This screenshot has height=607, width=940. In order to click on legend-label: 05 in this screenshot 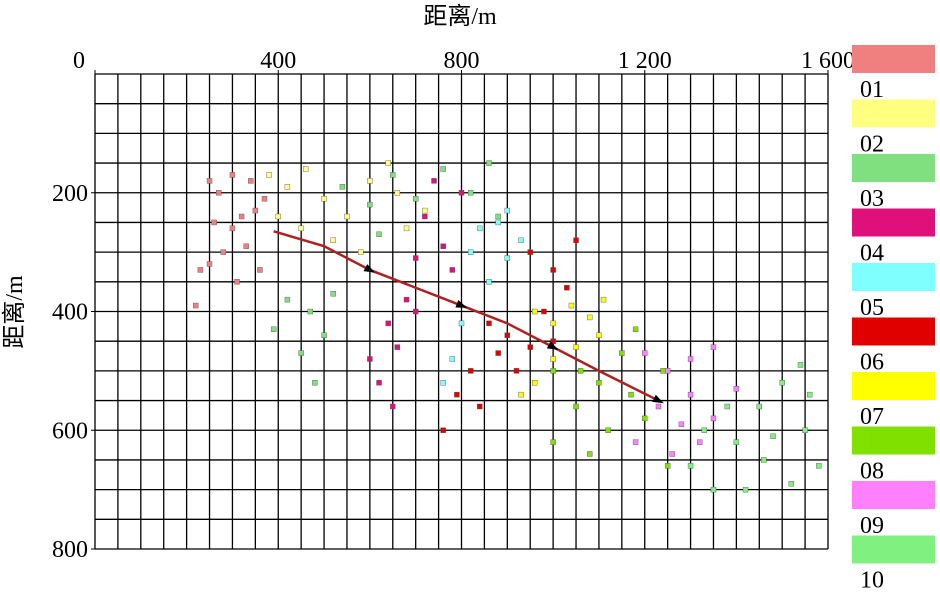, I will do `click(872, 308)`.